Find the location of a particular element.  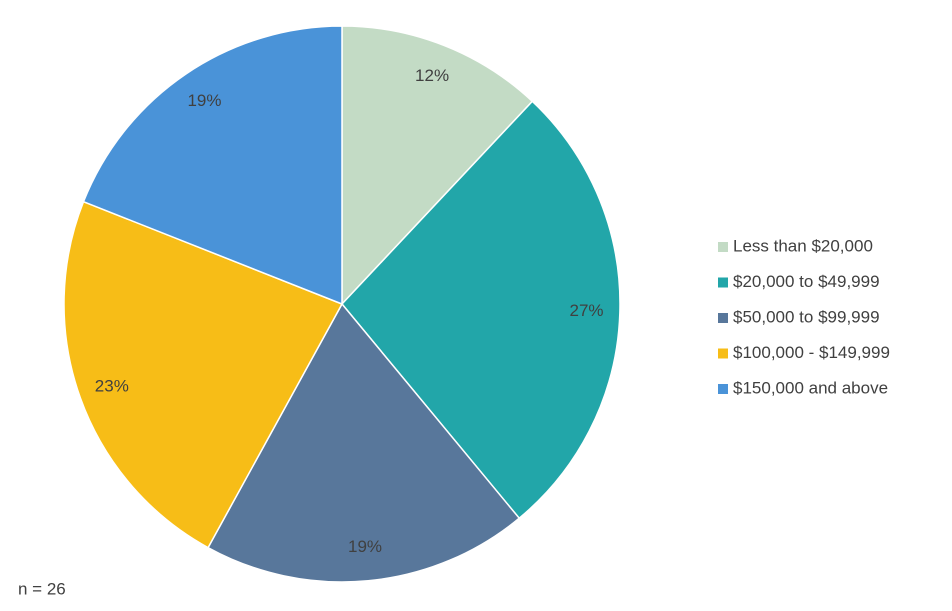

legend-label: $150,000 and above is located at coordinates (810, 387).